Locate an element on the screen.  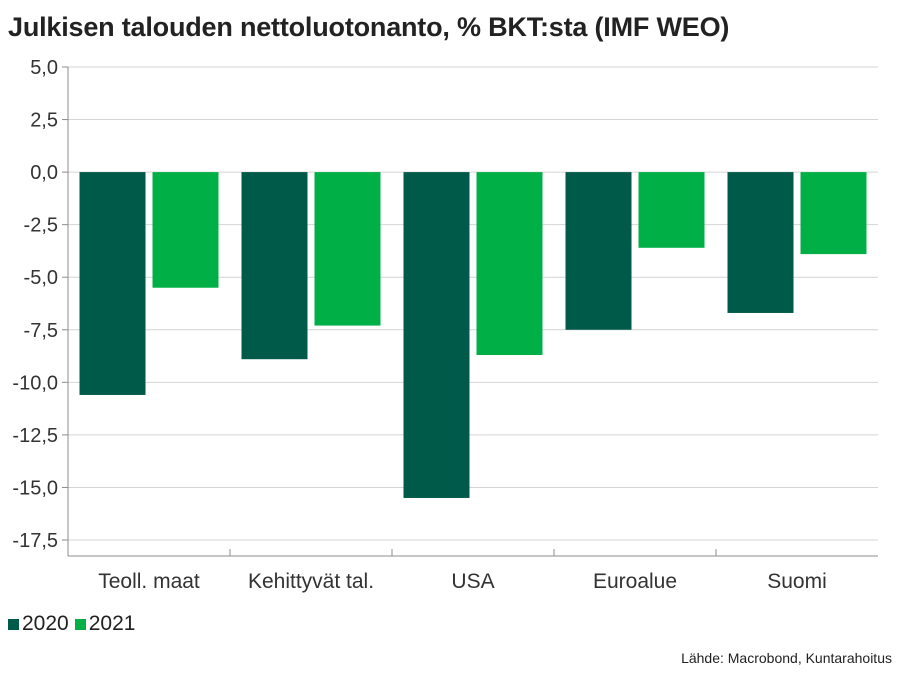
legend-swatch-2021 is located at coordinates (80, 624).